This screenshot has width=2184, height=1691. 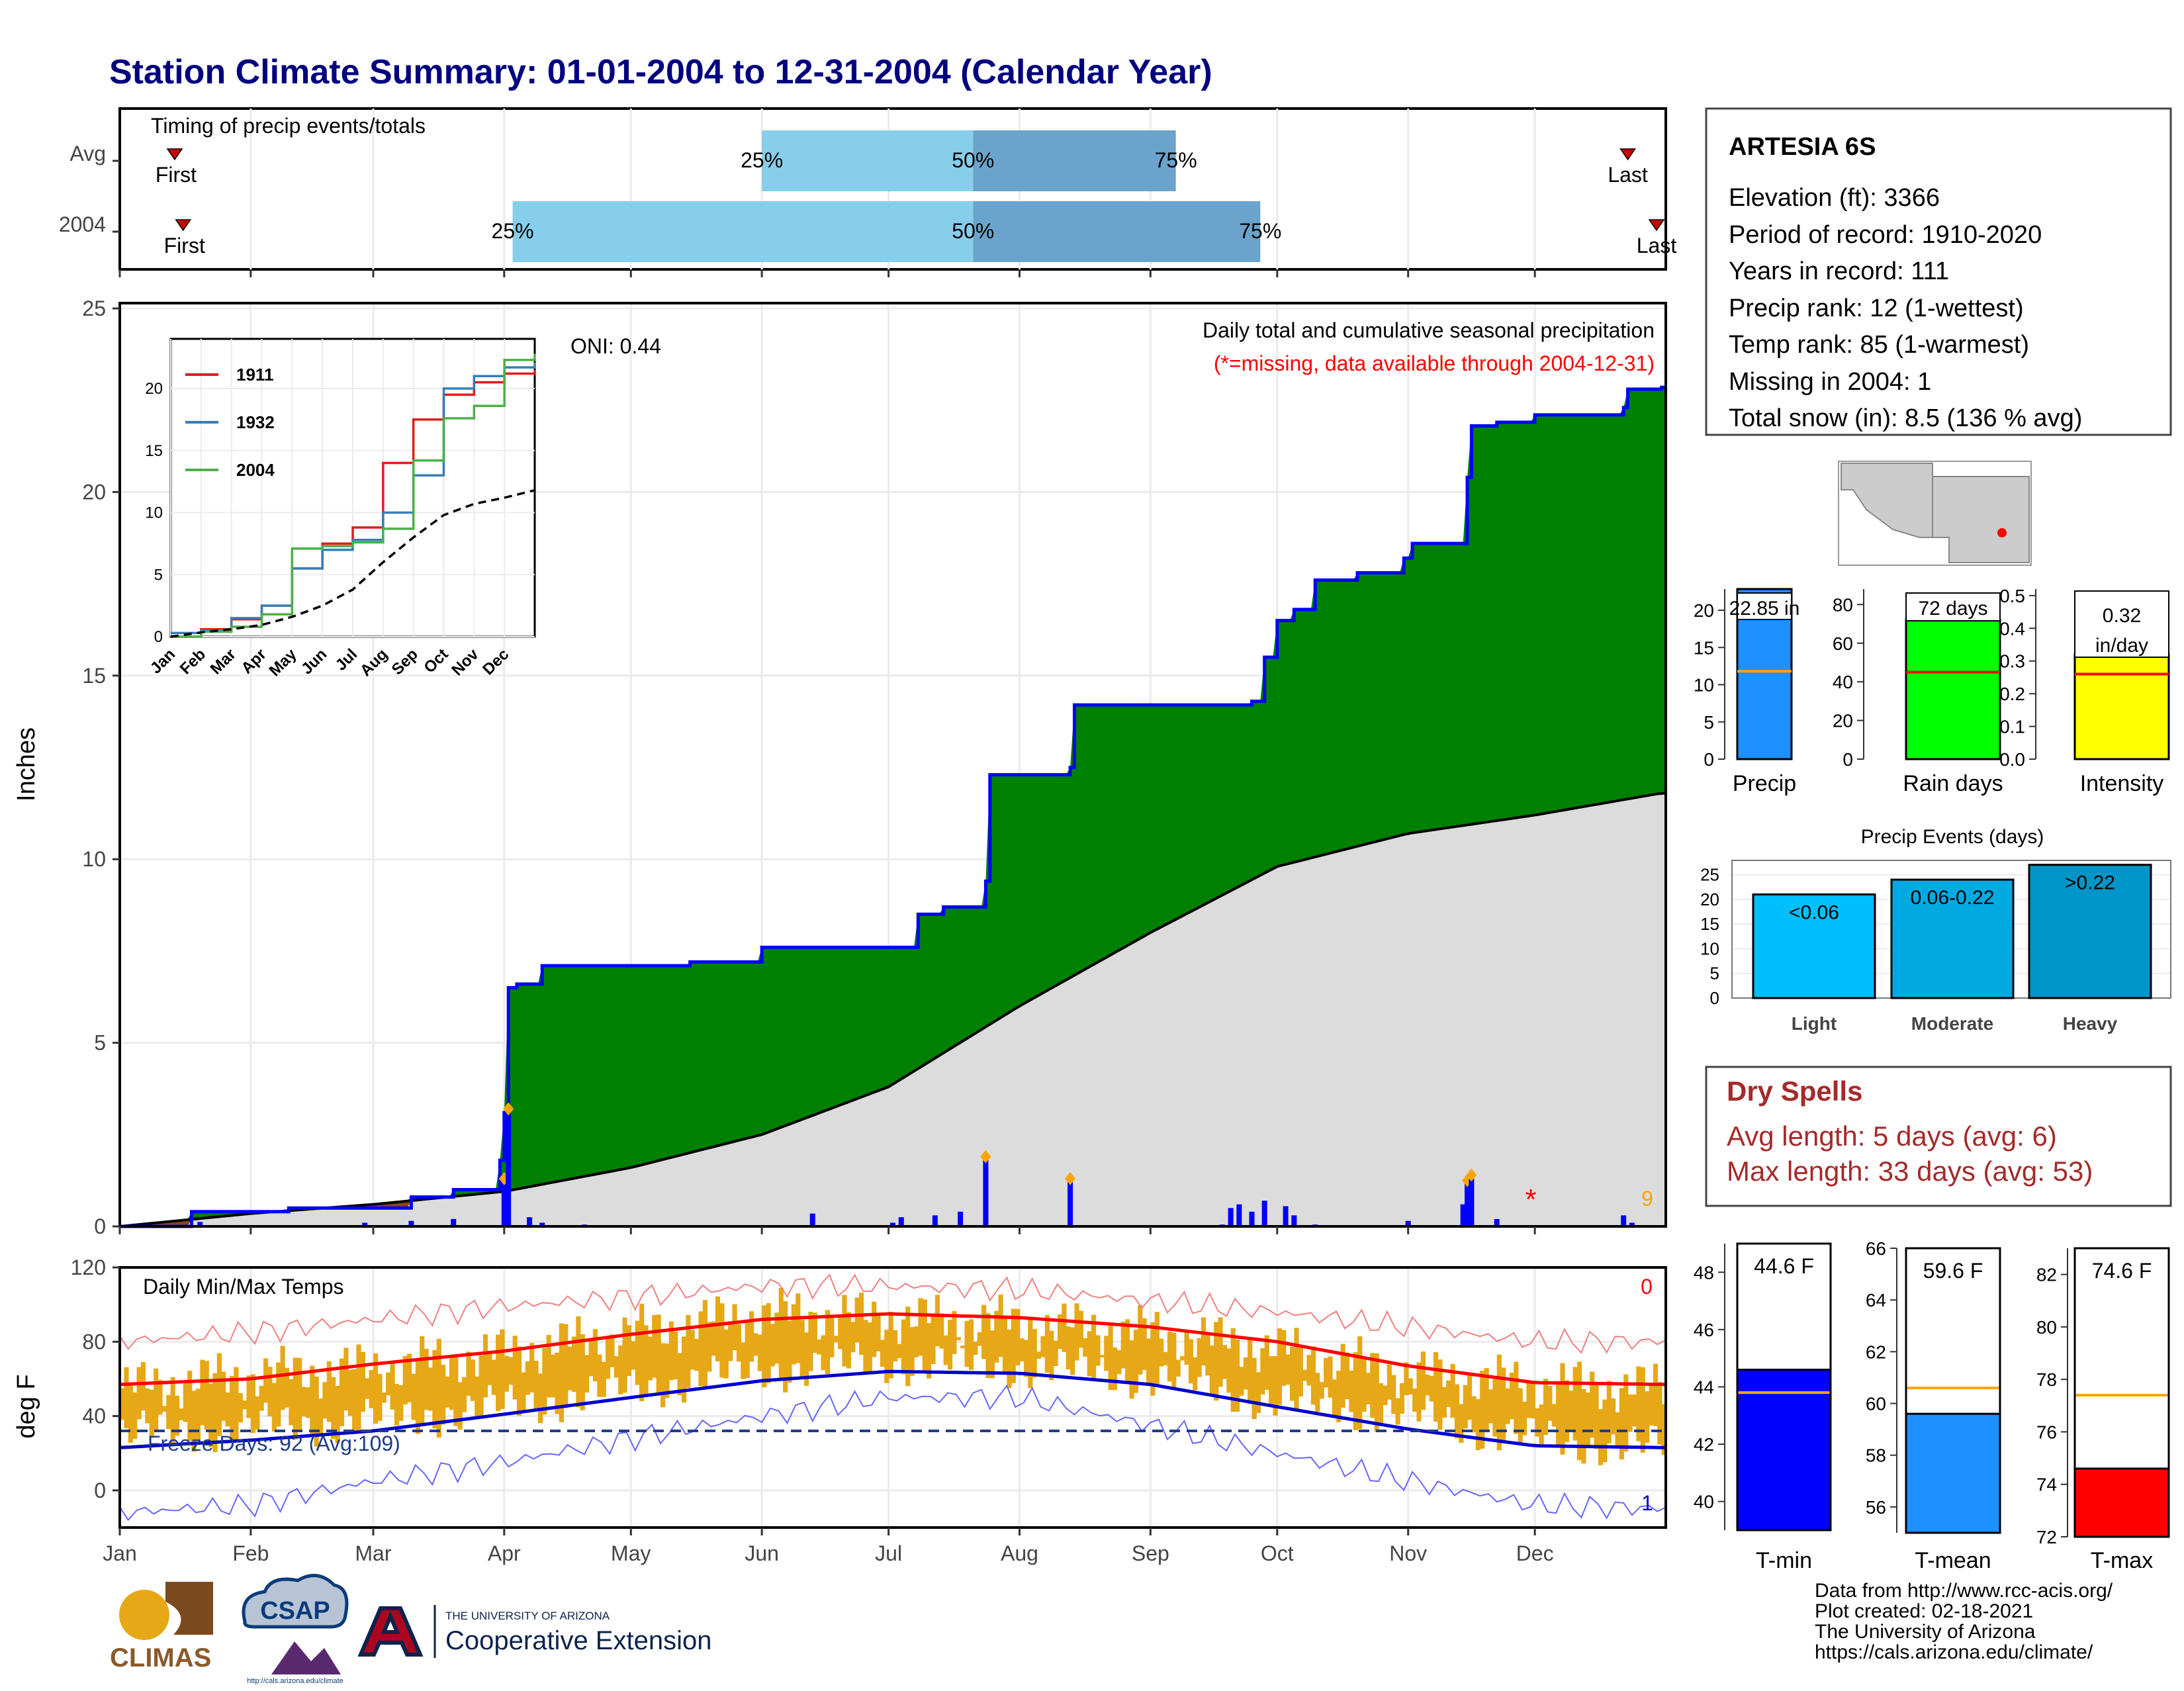 What do you see at coordinates (2046, 1432) in the screenshot?
I see `bar-tick-label: 76` at bounding box center [2046, 1432].